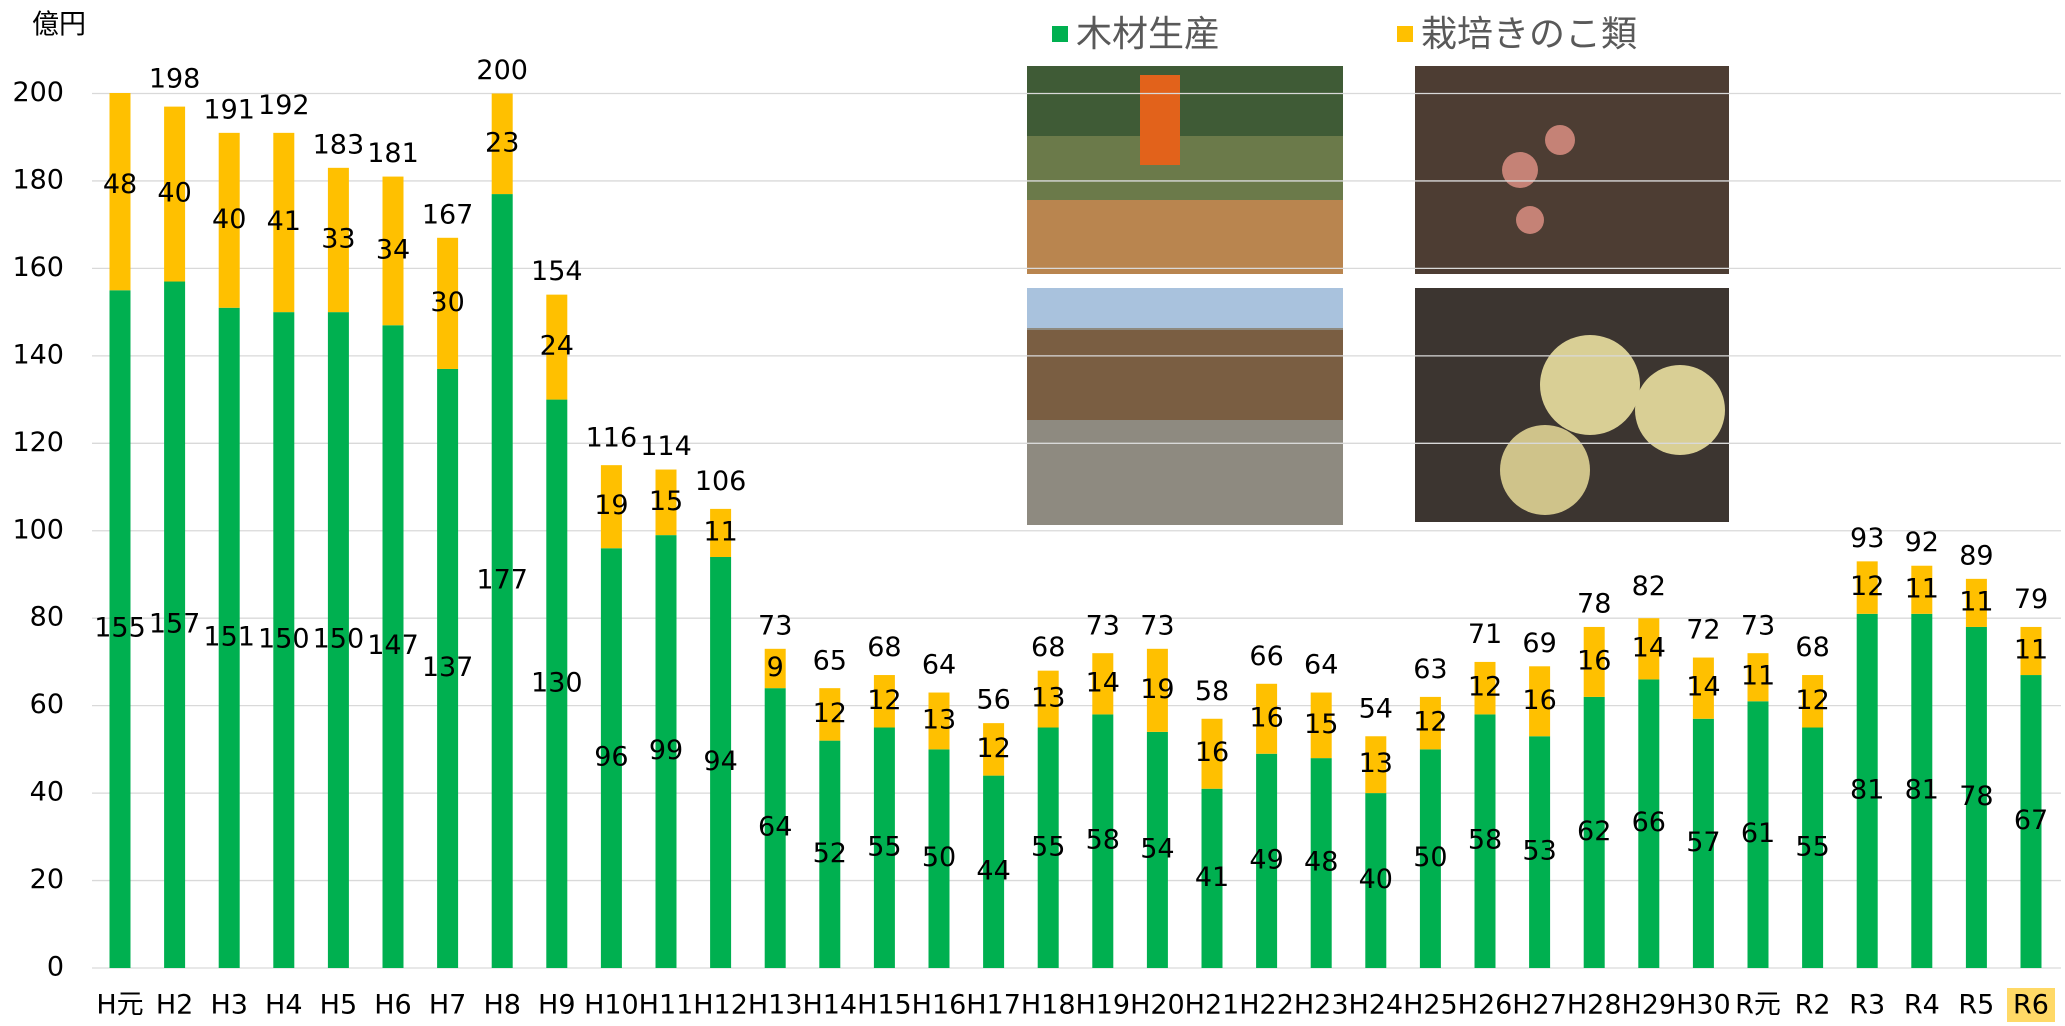 The height and width of the screenshot is (1026, 2065). Describe the element at coordinates (1102, 1005) in the screenshot. I see `x-tick-label: H19` at that location.